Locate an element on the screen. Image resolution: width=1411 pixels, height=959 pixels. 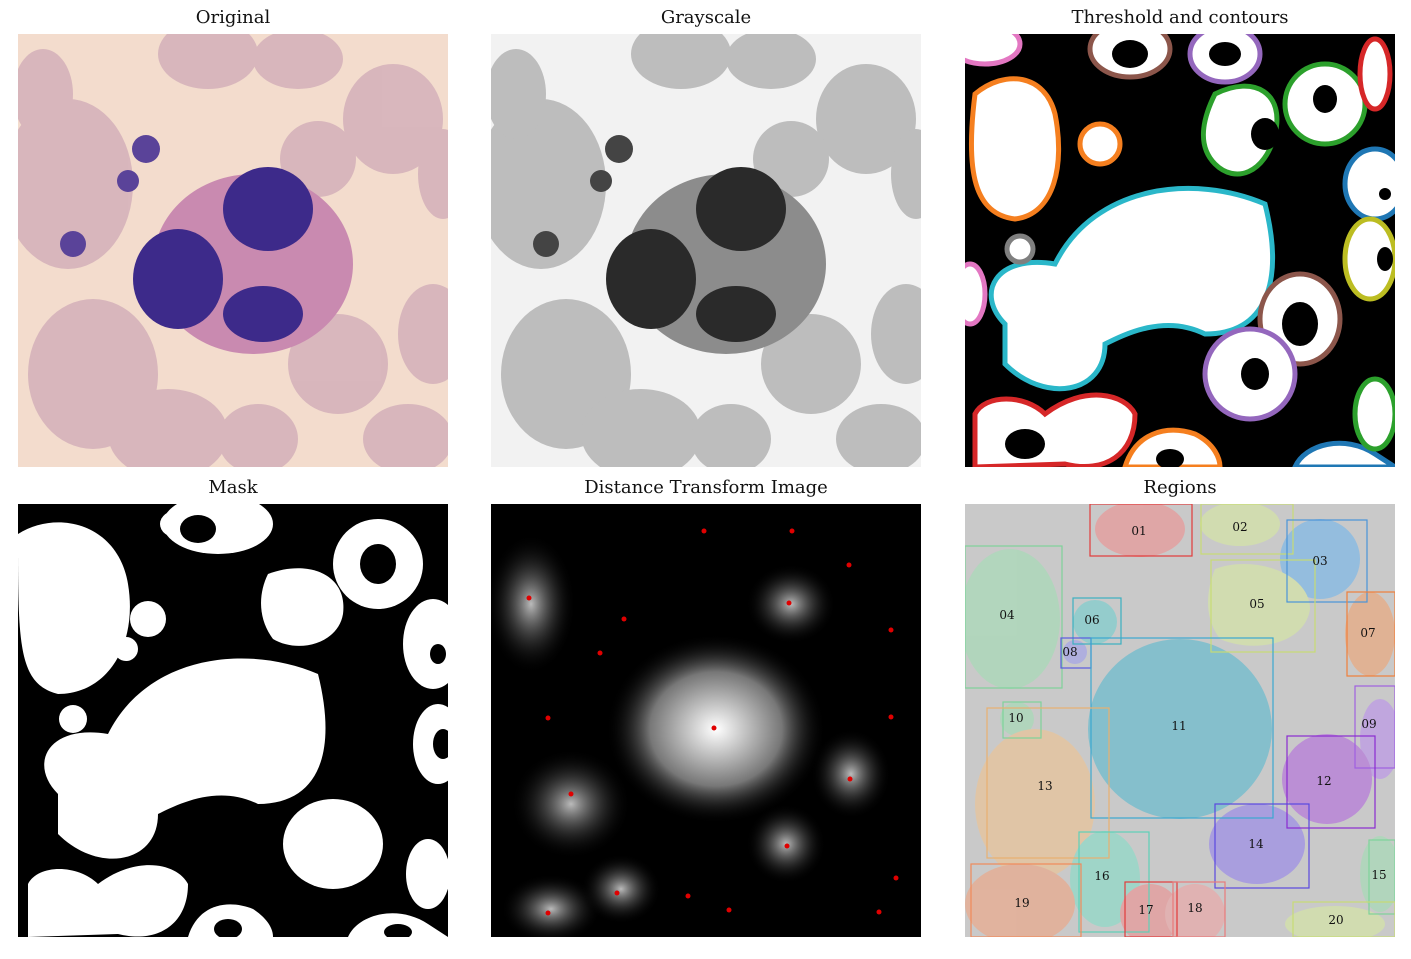
region-label: 06 is located at coordinates (1091, 620).